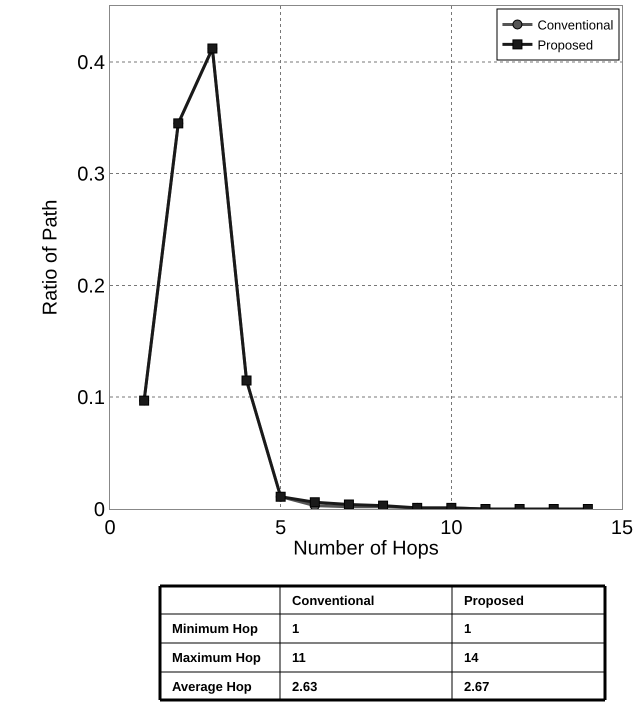 Image resolution: width=634 pixels, height=702 pixels. Describe the element at coordinates (575, 25) in the screenshot. I see `legend-label: Conventional` at that location.